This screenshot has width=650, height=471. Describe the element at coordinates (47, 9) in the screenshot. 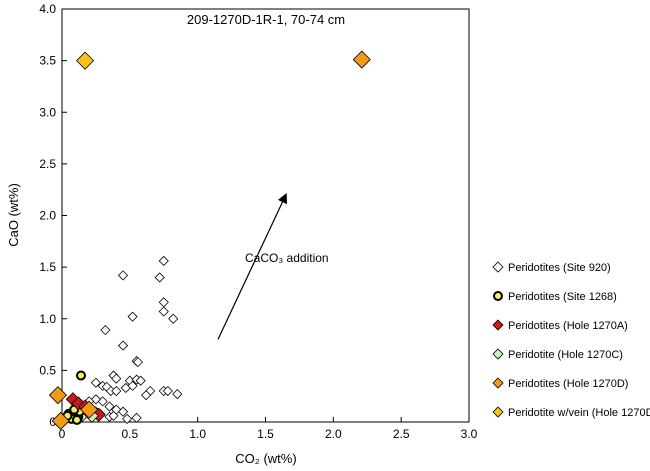

I see `y-tick-label: 4.0` at that location.